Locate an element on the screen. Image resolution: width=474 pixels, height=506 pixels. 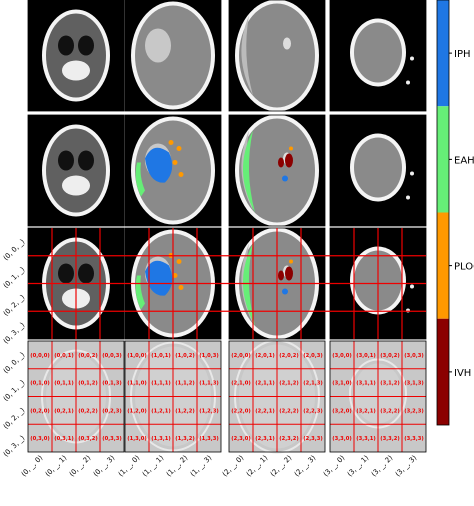
cell-label: (3,2,0) is located at coordinates (342, 411).